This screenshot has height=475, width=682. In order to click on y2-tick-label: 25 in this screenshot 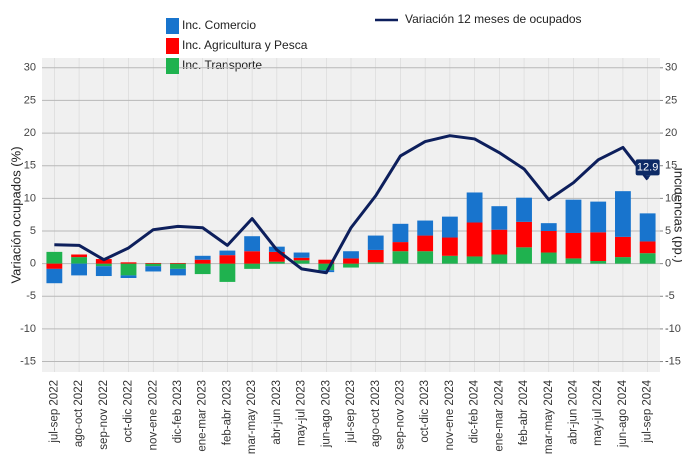, I will do `click(671, 100)`.